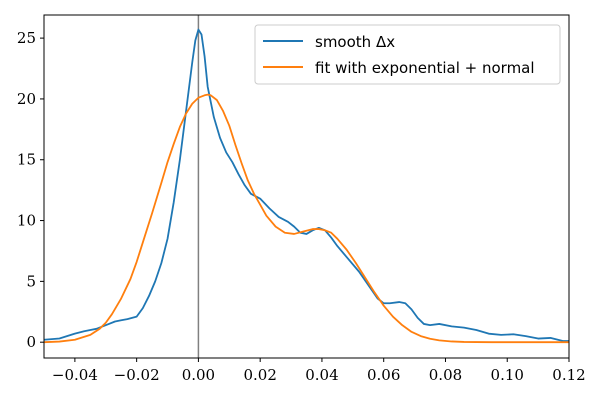  I want to click on y-tick-label: 5, so click(31, 281).